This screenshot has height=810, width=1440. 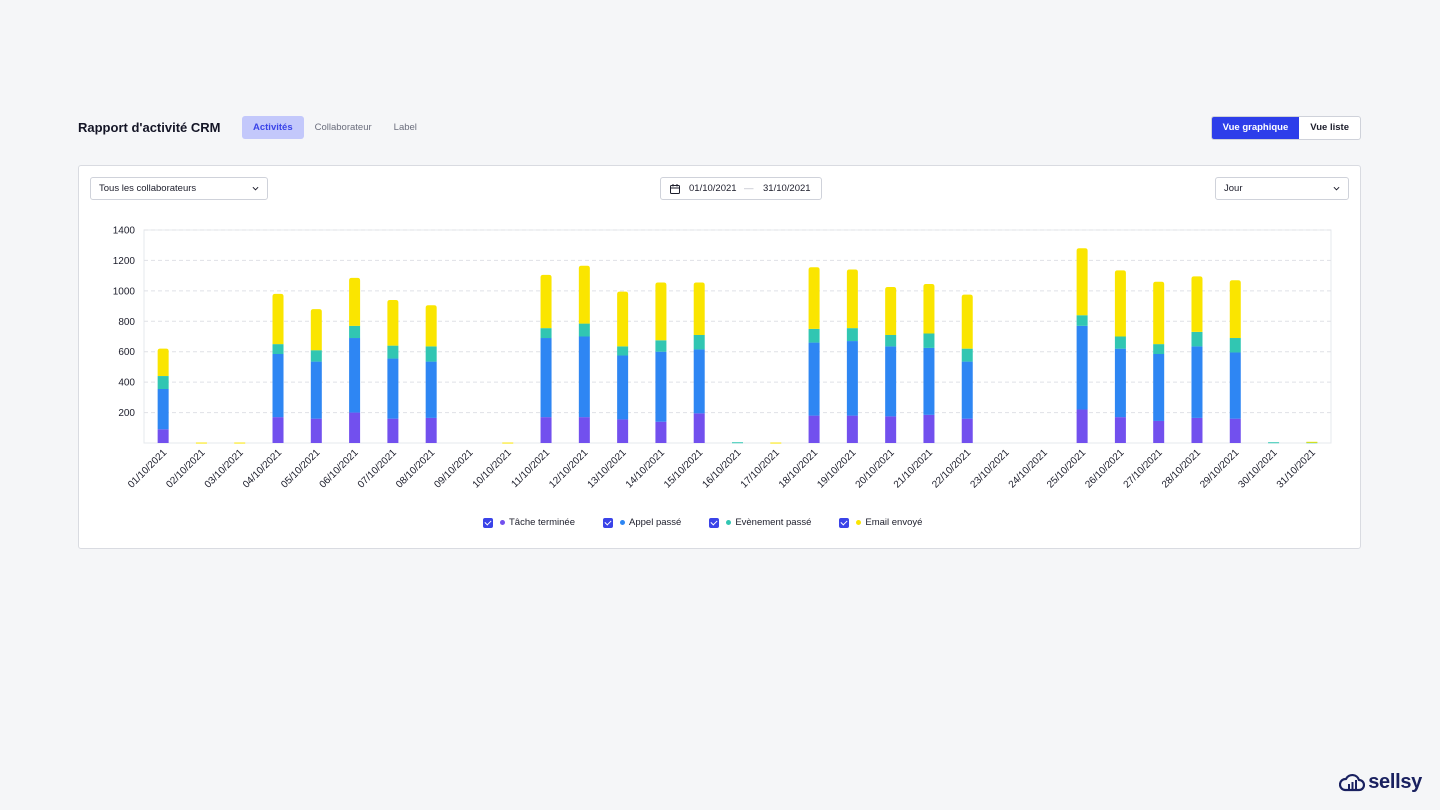 What do you see at coordinates (1282, 188) in the screenshot?
I see `granularity-select: Jour` at bounding box center [1282, 188].